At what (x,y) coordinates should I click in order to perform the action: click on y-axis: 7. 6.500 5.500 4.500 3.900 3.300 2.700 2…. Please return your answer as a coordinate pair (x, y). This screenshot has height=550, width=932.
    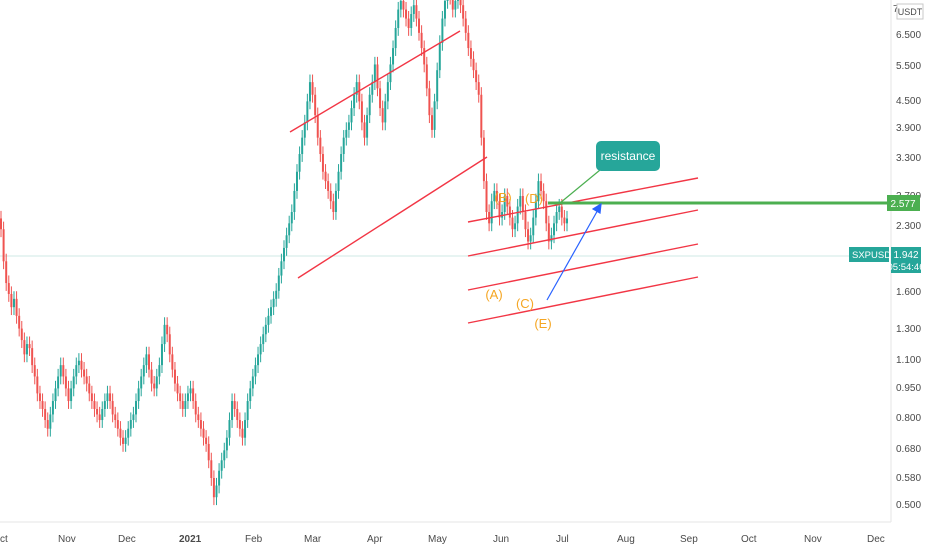
    Looking at the image, I should click on (907, 257).